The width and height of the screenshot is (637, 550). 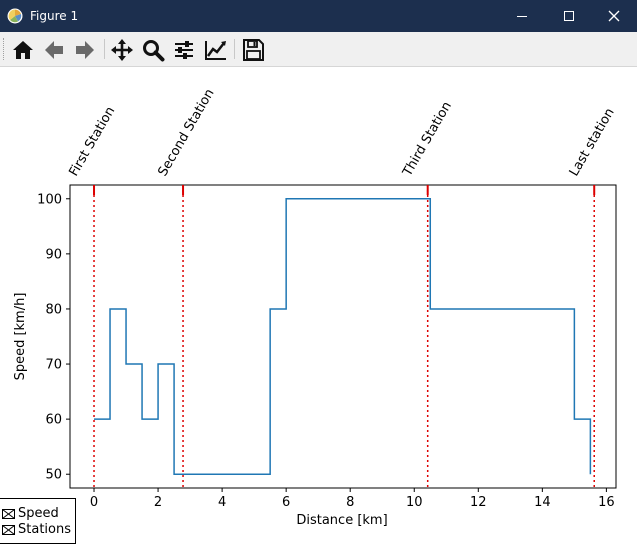 What do you see at coordinates (341, 520) in the screenshot?
I see `x-axis-label: Distance [km]` at bounding box center [341, 520].